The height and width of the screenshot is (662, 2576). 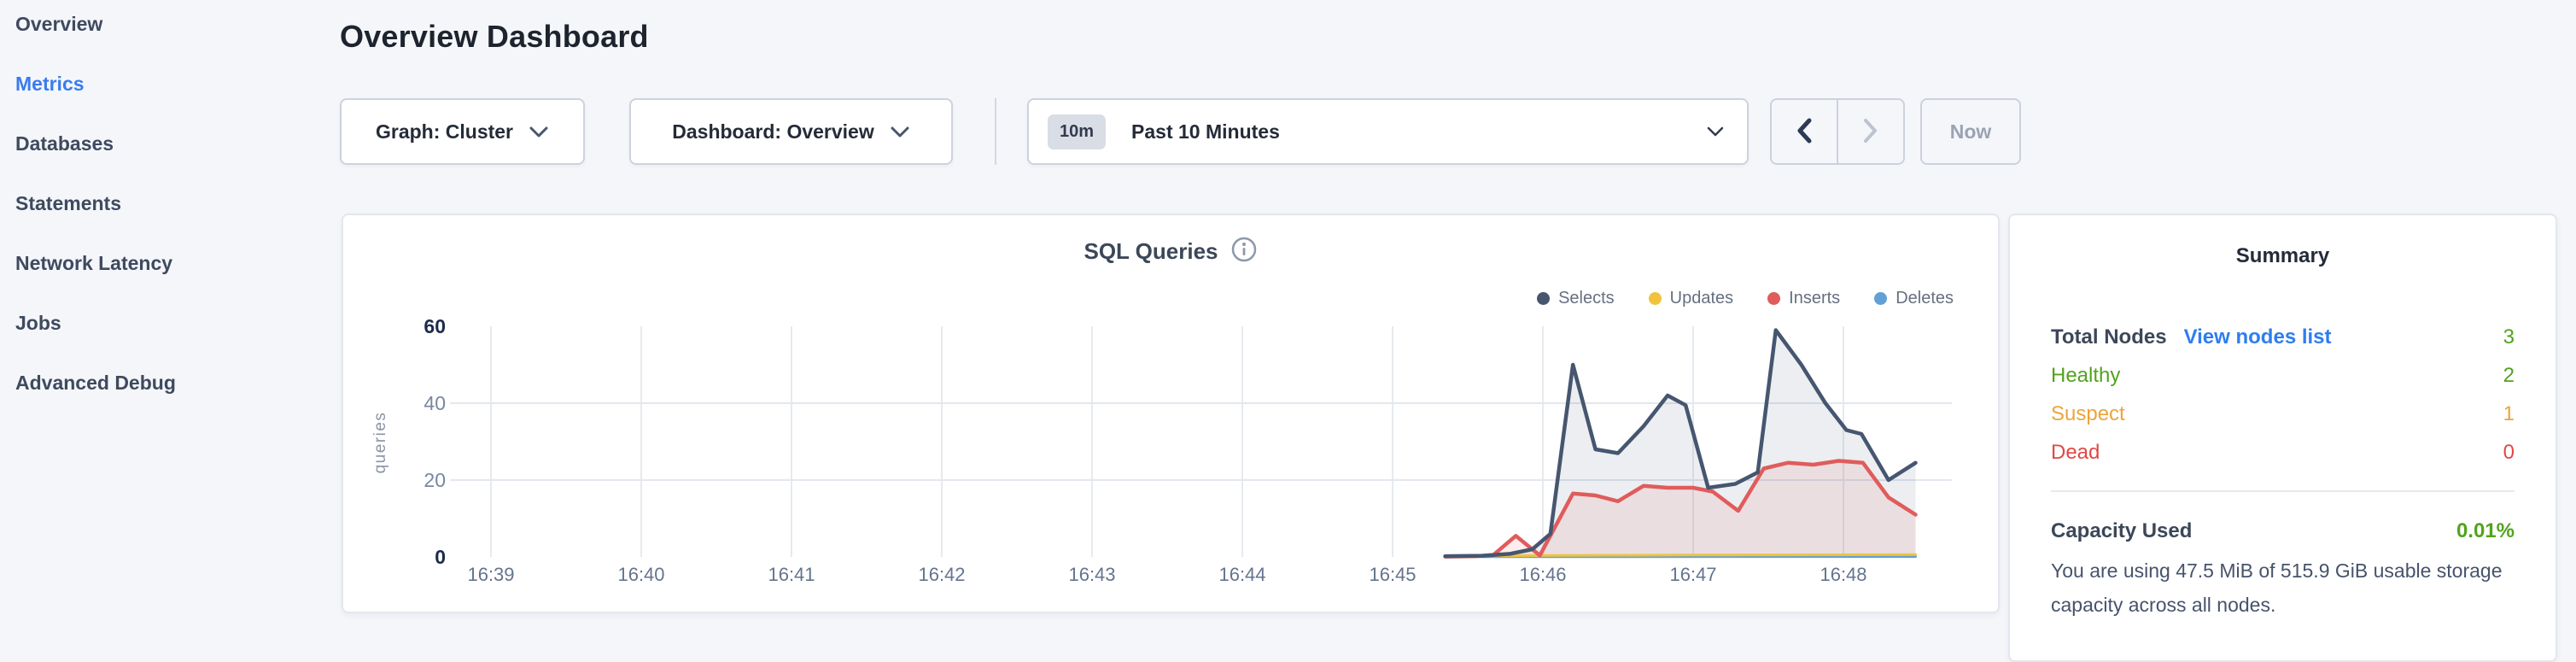 I want to click on dead-value: 0, so click(x=2509, y=453).